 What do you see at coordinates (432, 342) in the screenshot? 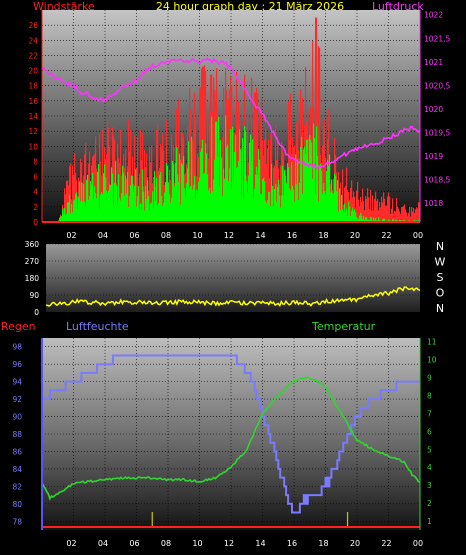
I see `temperature-tick-label: 11` at bounding box center [432, 342].